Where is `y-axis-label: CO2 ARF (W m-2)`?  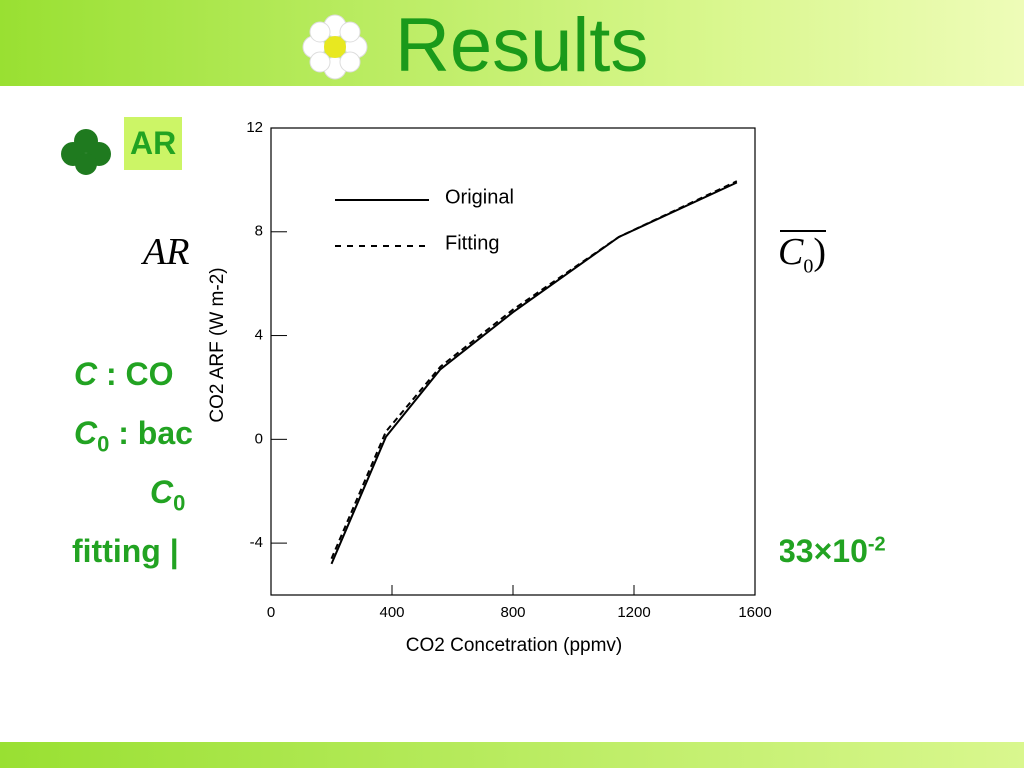
y-axis-label: CO2 ARF (W m-2) is located at coordinates (217, 344).